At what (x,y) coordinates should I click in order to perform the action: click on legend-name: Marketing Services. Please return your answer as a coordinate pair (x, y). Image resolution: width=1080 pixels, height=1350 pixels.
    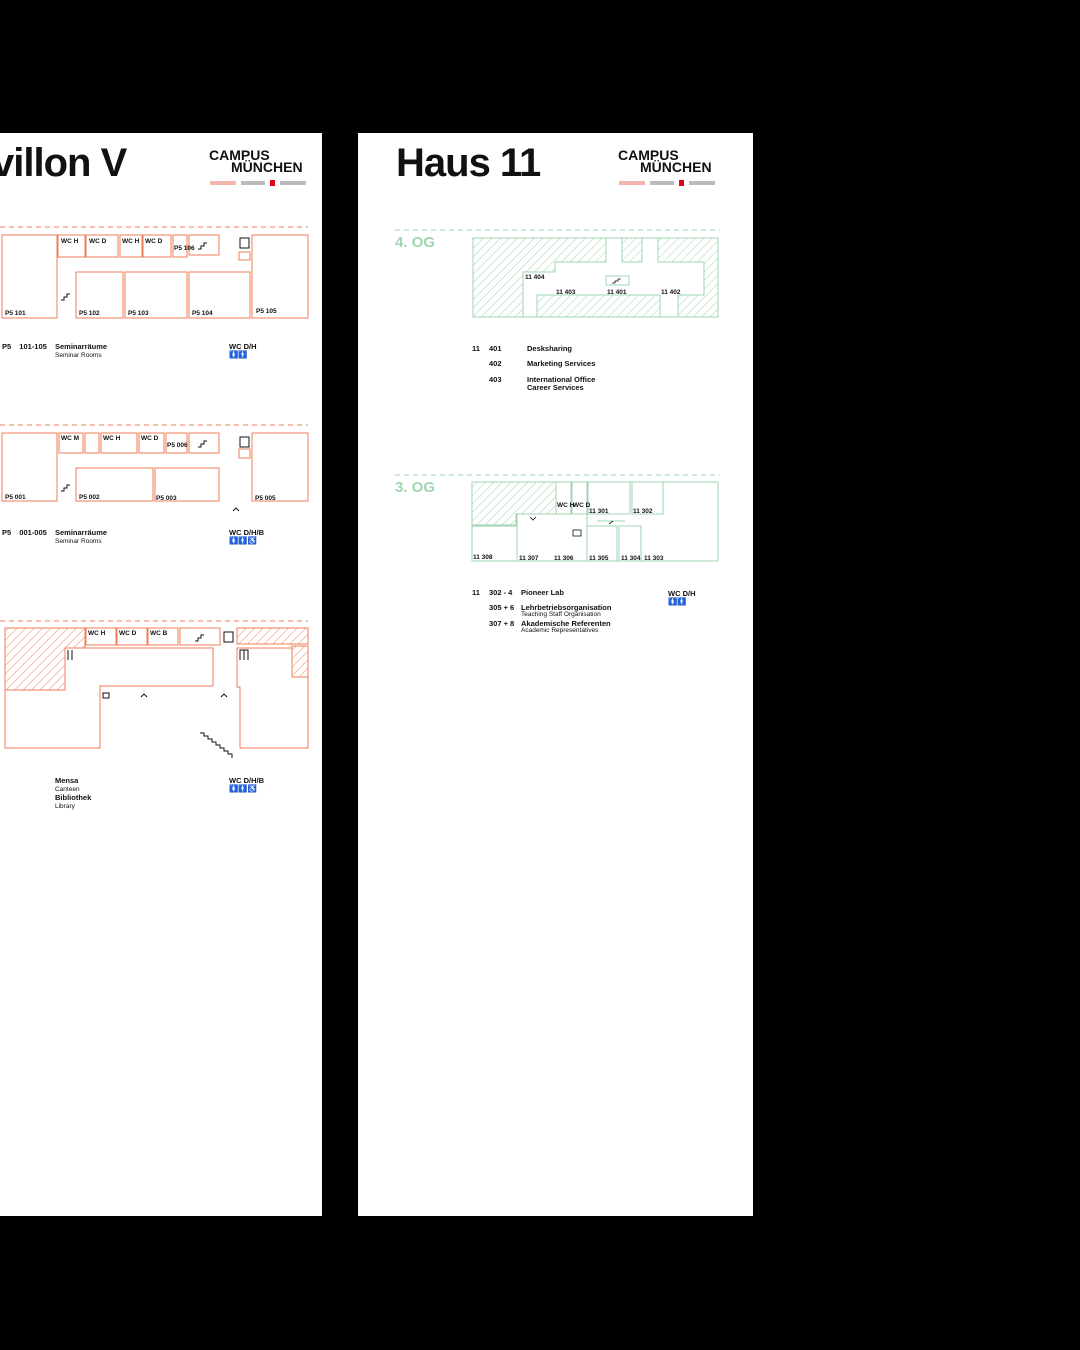
    Looking at the image, I should click on (561, 363).